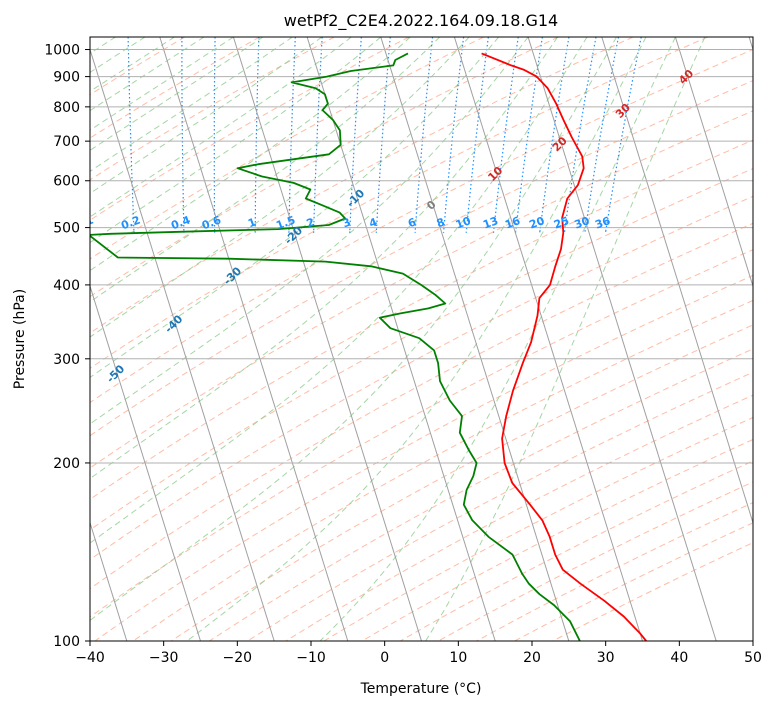 The image size is (775, 708). Describe the element at coordinates (679, 658) in the screenshot. I see `x-tick-label: 40` at that location.